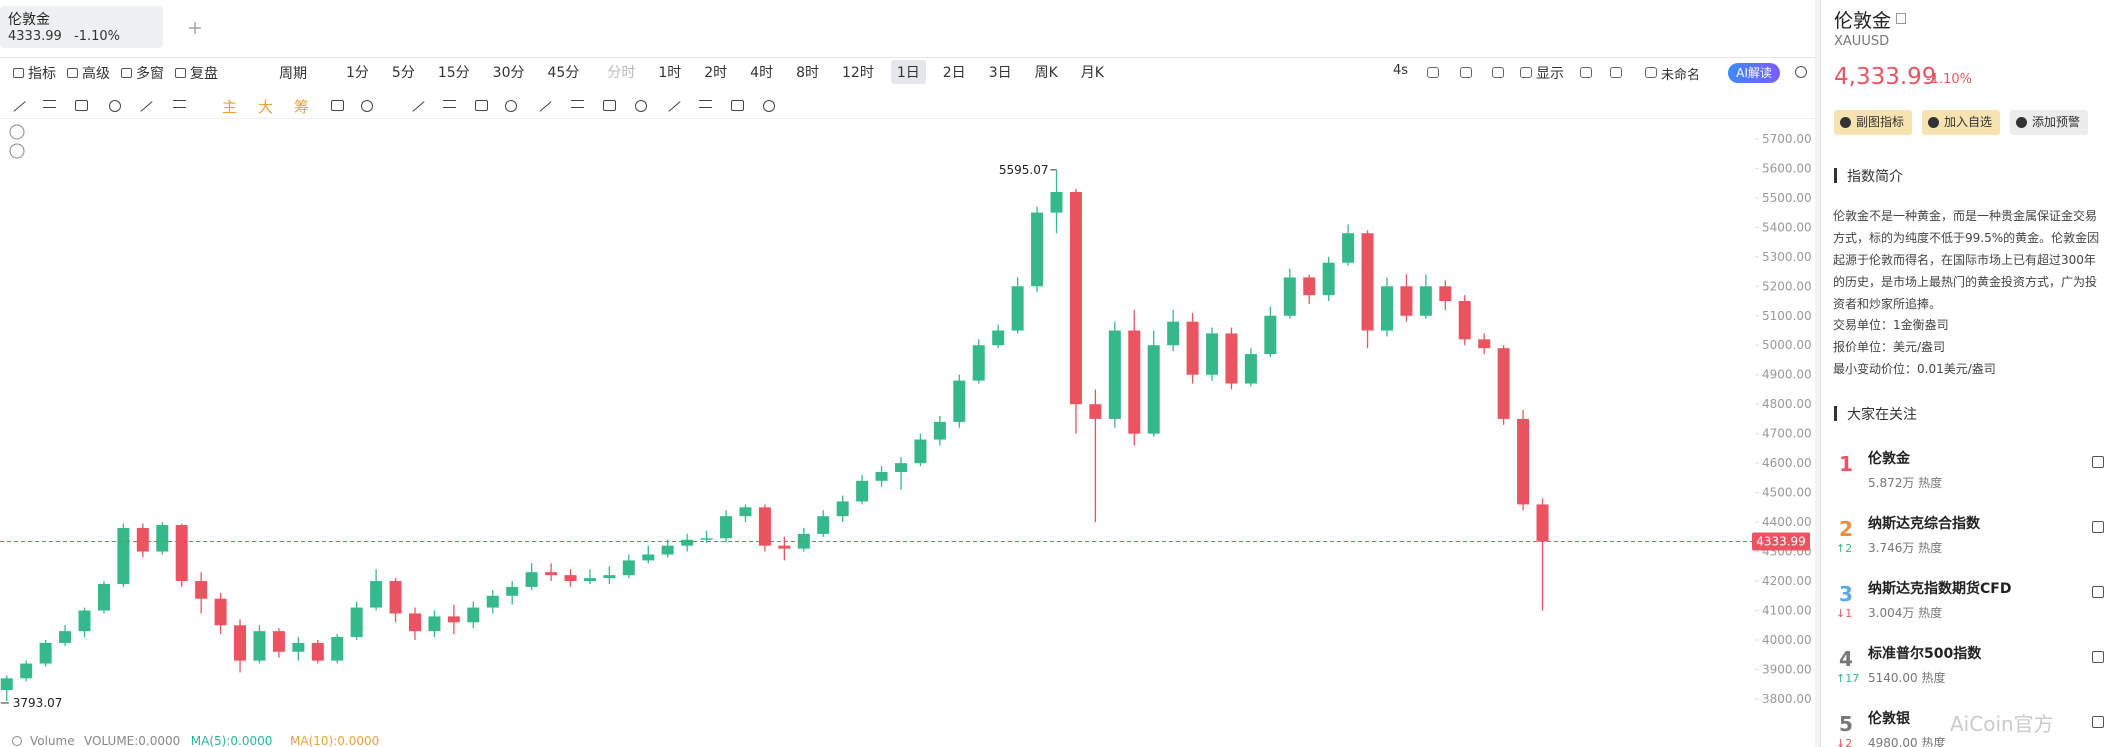 The width and height of the screenshot is (2117, 747). Describe the element at coordinates (1801, 72) in the screenshot. I see `share-icon` at that location.